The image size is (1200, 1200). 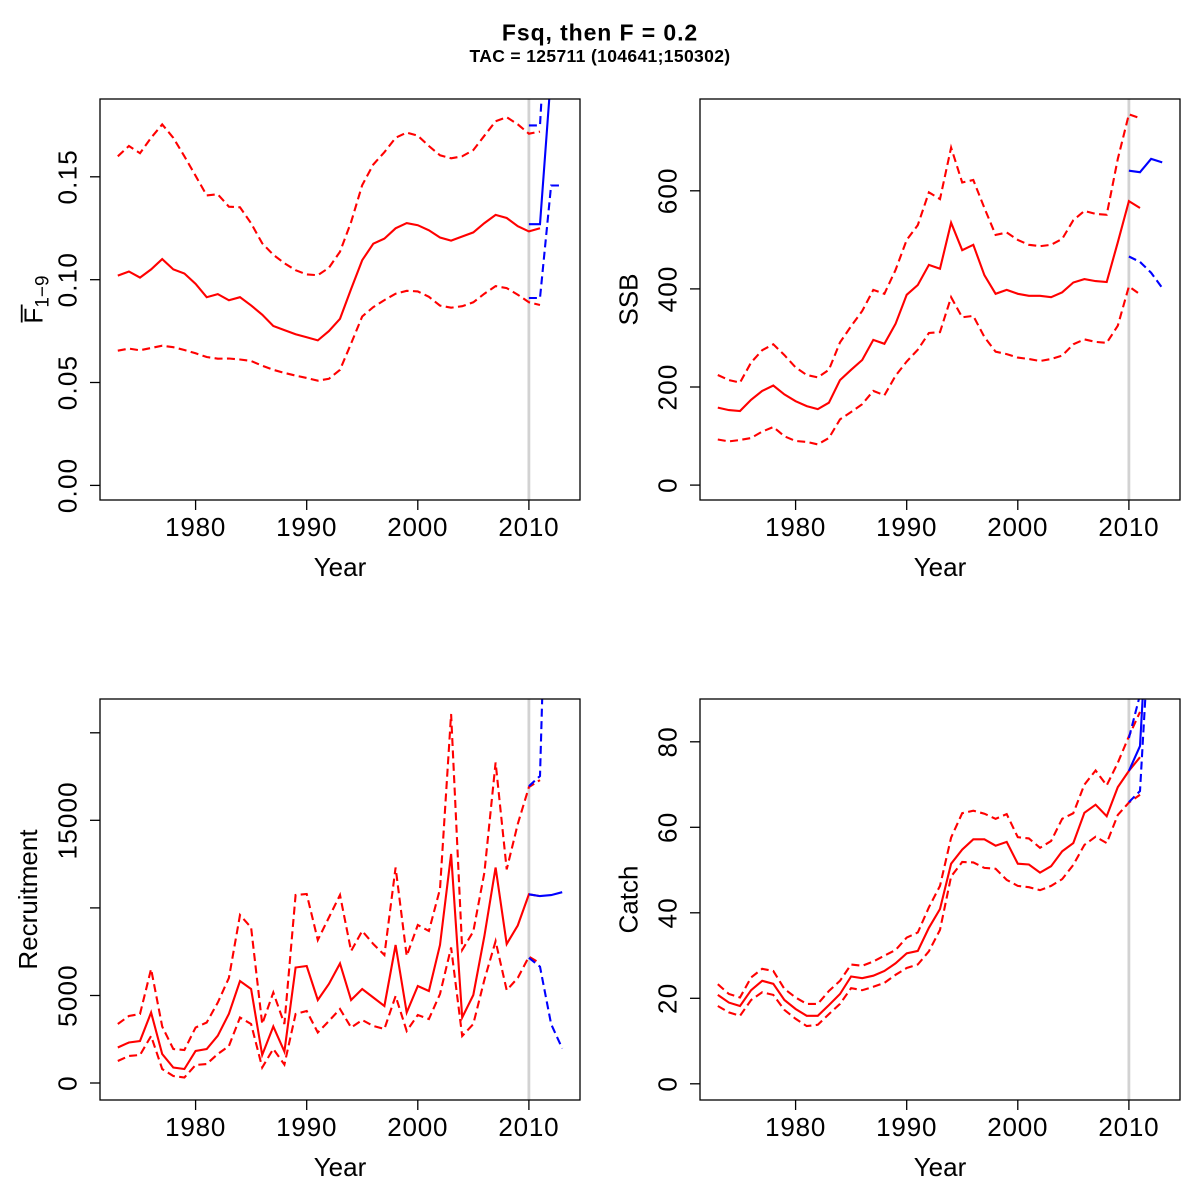 I want to click on svg-text: Fsq, then F = 0.2, so click(x=600, y=33).